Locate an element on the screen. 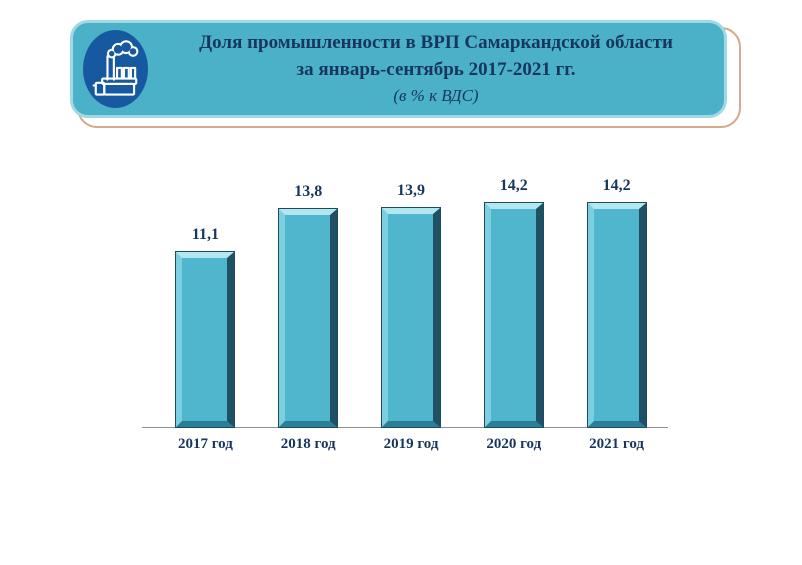 This screenshot has height=565, width=802. bar-value-label: 13,9 is located at coordinates (410, 190).